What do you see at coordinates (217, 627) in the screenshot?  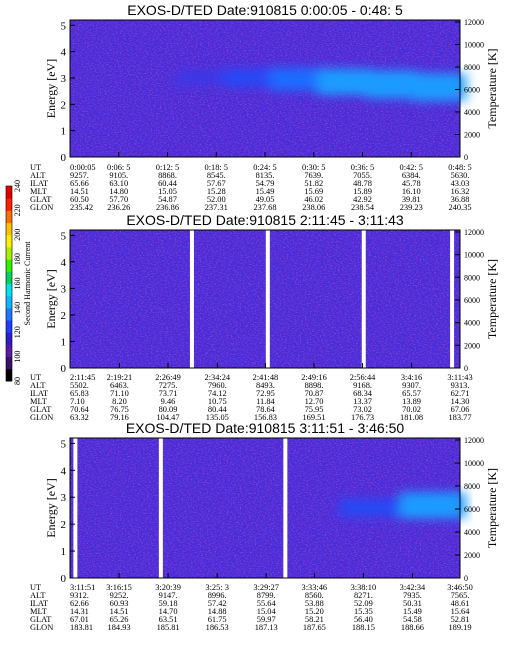 I see `orbit-cell: 186.53` at bounding box center [217, 627].